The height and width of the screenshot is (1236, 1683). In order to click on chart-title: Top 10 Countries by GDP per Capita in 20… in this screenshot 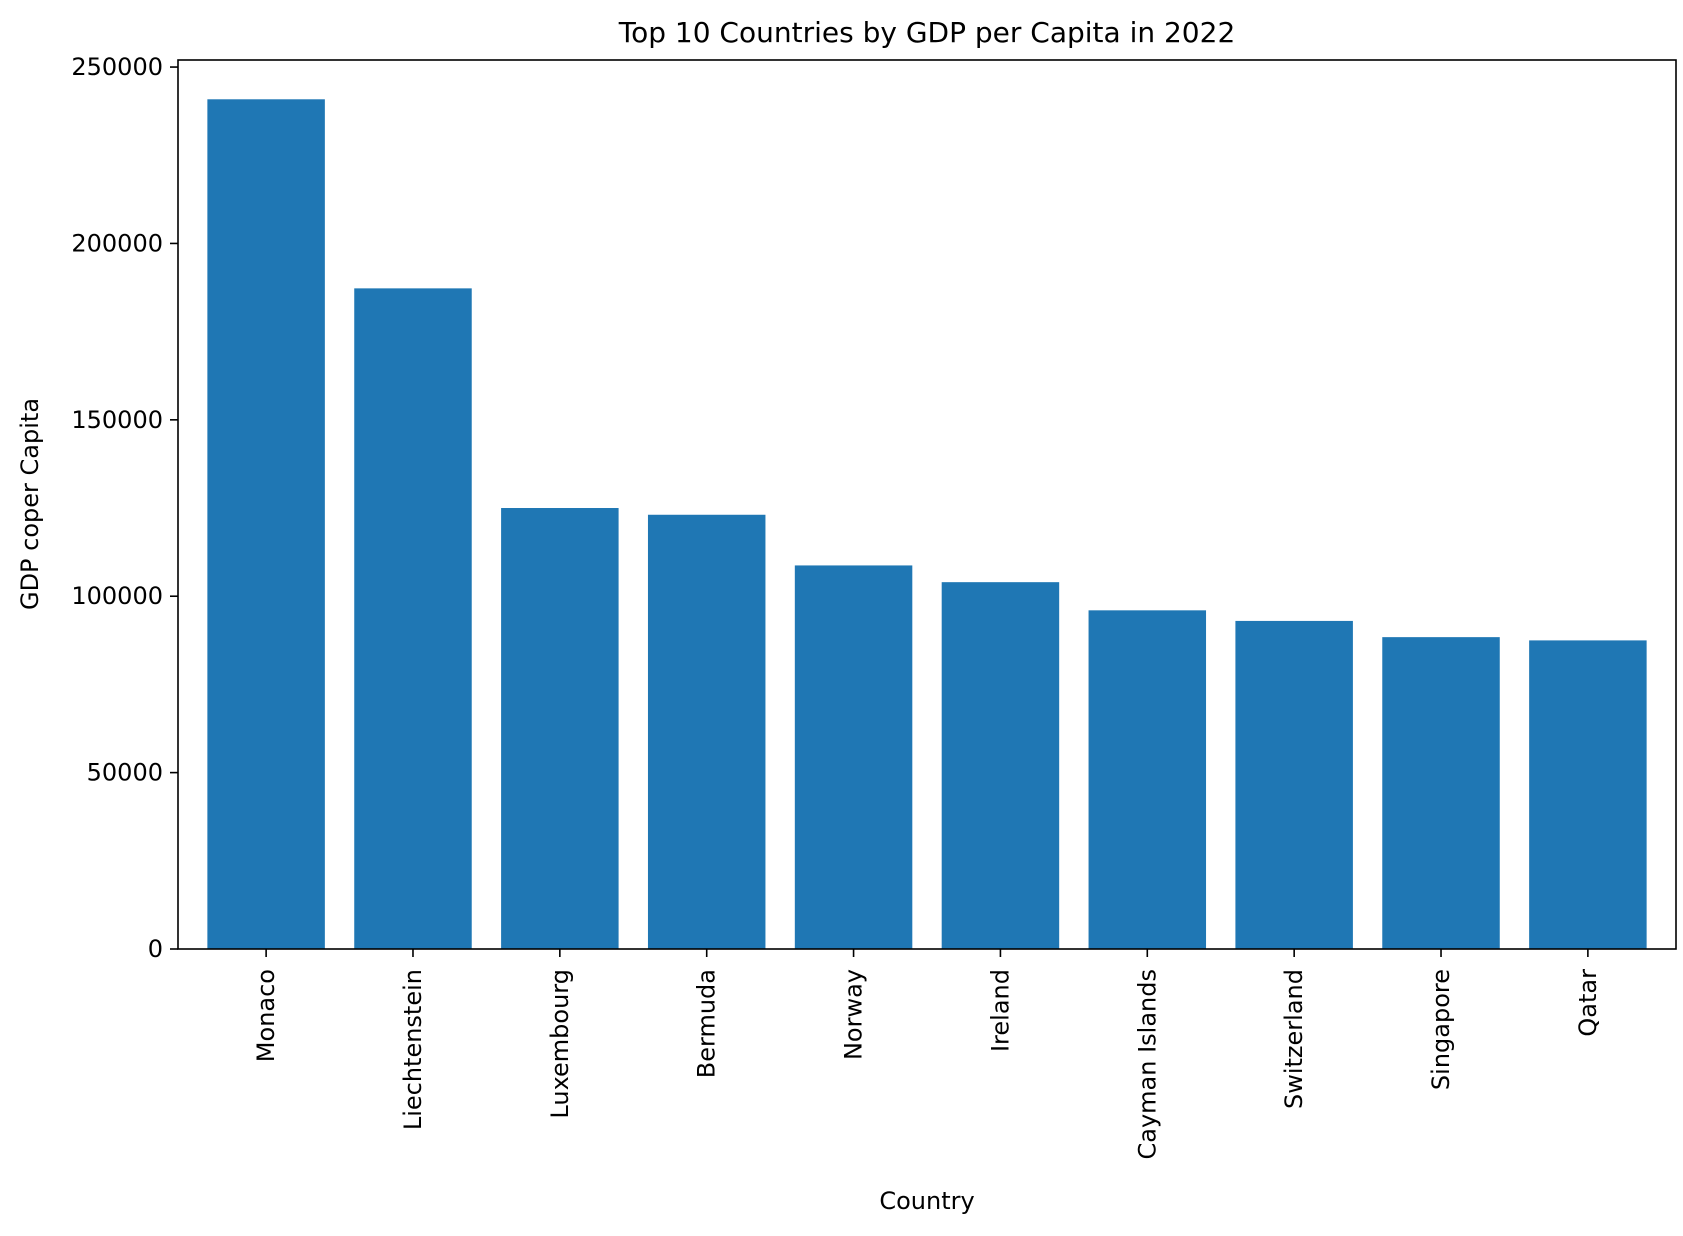, I will do `click(927, 32)`.